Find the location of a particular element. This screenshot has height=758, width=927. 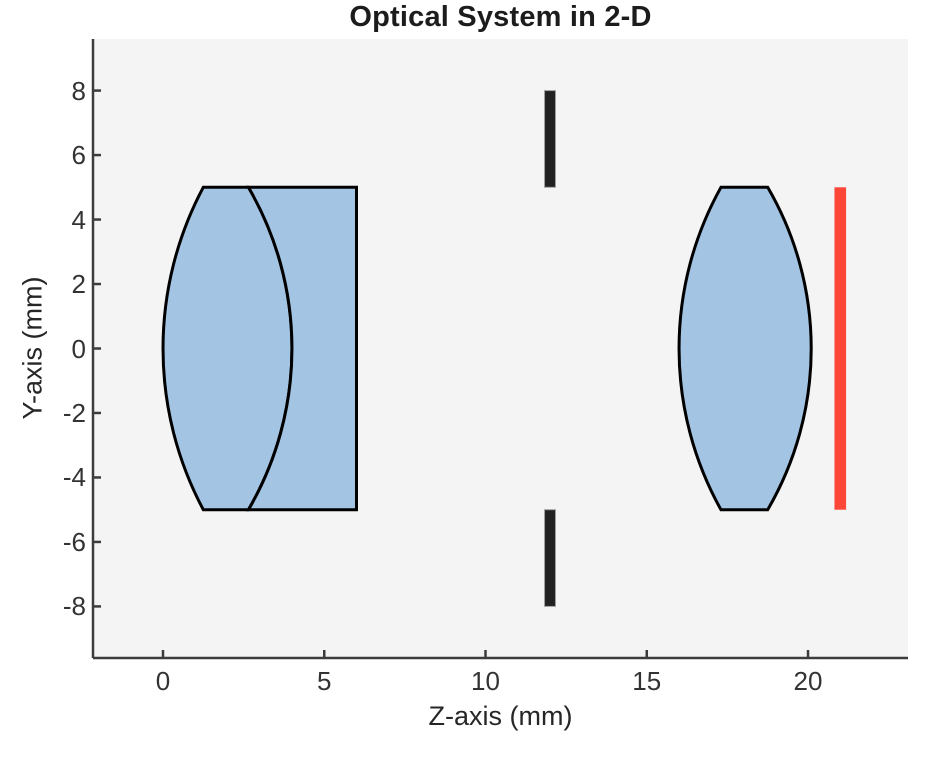

y-tick-label: -8 is located at coordinates (74, 606).